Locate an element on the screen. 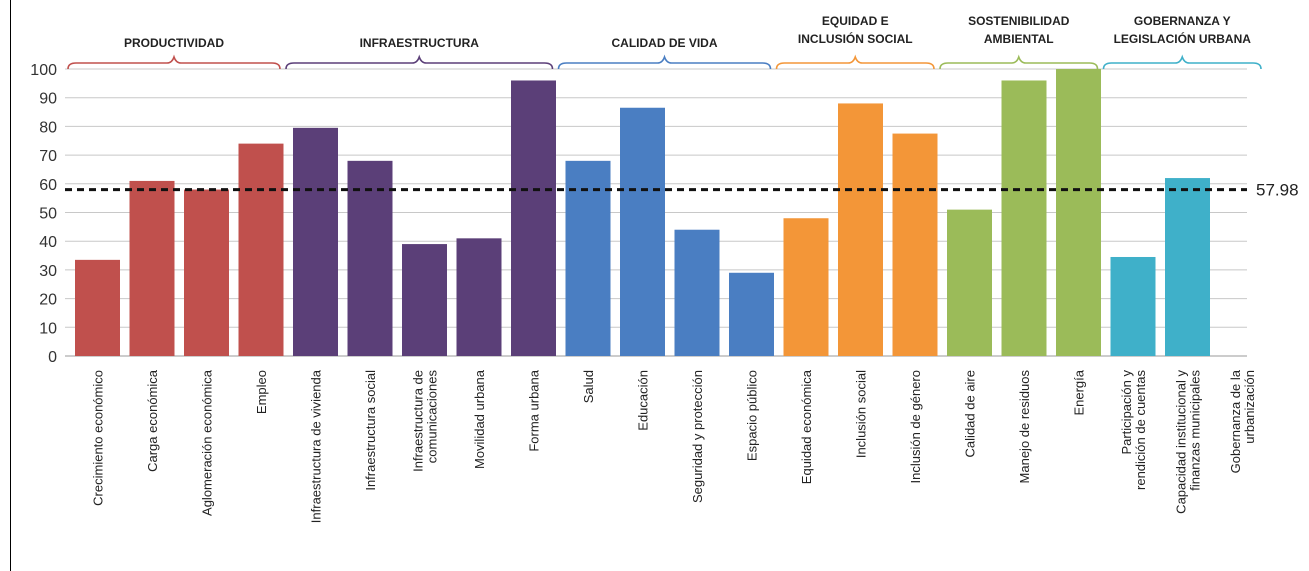 The image size is (1309, 571). y-tick-label: 30 is located at coordinates (48, 271).